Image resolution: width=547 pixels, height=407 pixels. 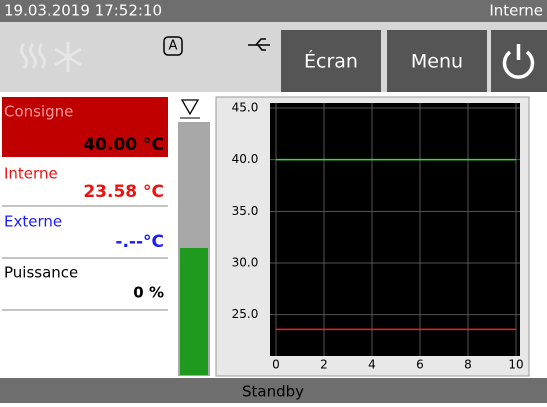 What do you see at coordinates (194, 311) in the screenshot?
I see `level-fill` at bounding box center [194, 311].